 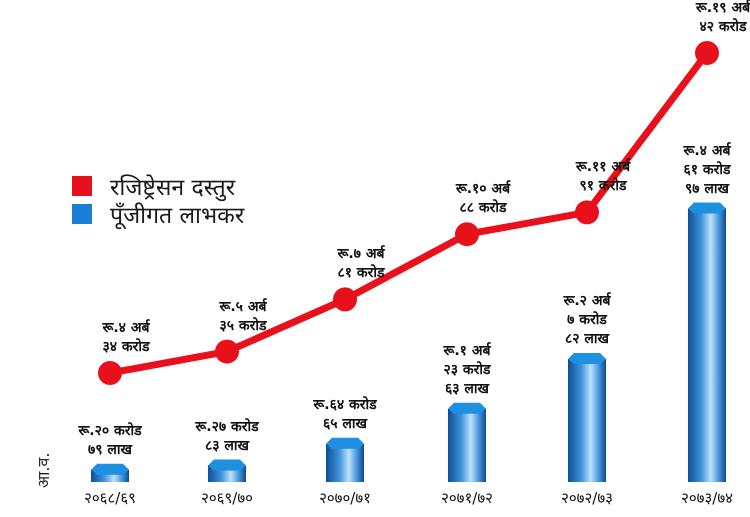 I want to click on line-data-label-line: रू.१० अर्ब, so click(x=483, y=189).